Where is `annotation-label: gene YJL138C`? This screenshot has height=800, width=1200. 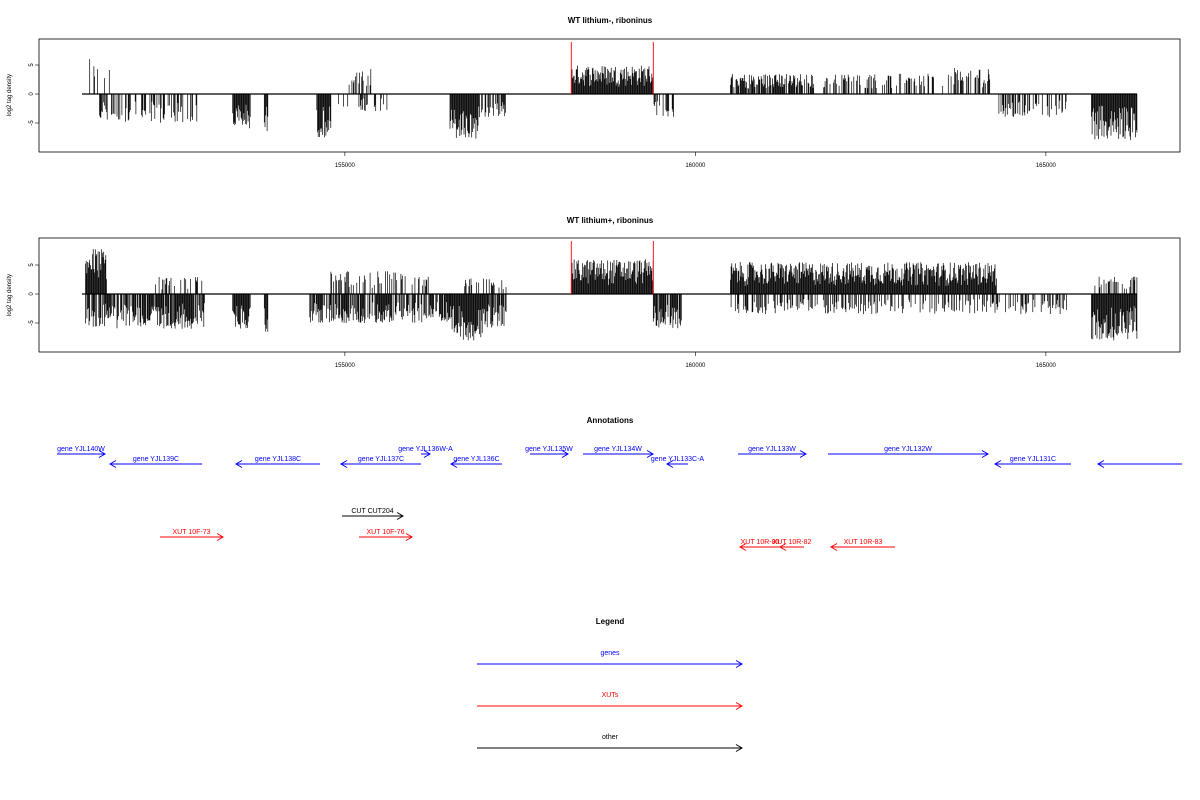
annotation-label: gene YJL138C is located at coordinates (278, 459).